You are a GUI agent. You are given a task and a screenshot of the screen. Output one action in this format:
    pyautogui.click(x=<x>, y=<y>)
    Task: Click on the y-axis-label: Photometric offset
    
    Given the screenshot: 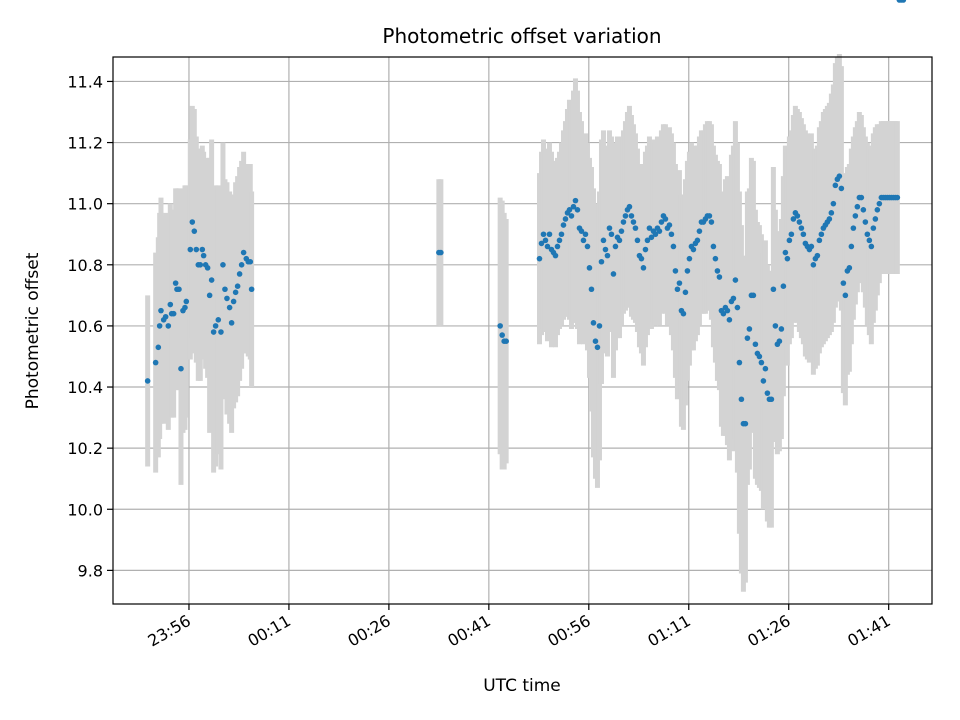 What is the action you would take?
    pyautogui.click(x=33, y=330)
    